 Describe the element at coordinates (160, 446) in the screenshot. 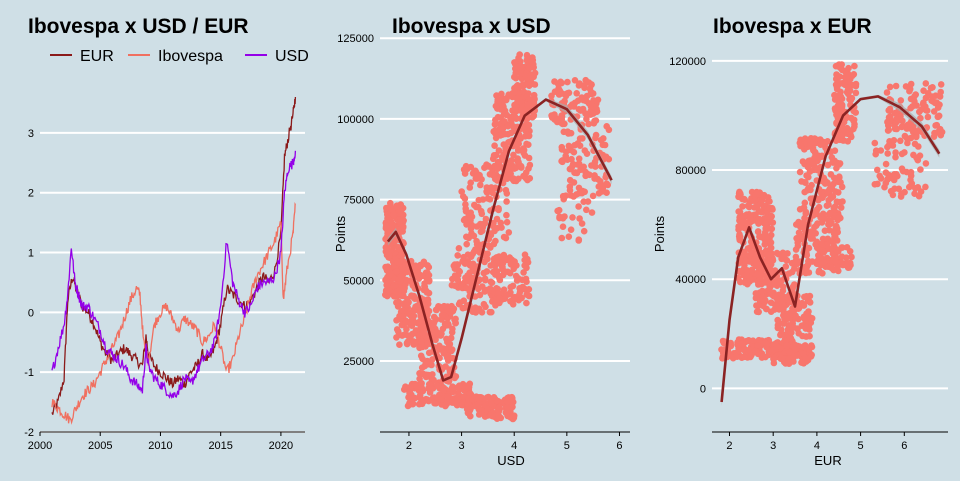

I see `x-tick-label-1-2: 2010` at that location.